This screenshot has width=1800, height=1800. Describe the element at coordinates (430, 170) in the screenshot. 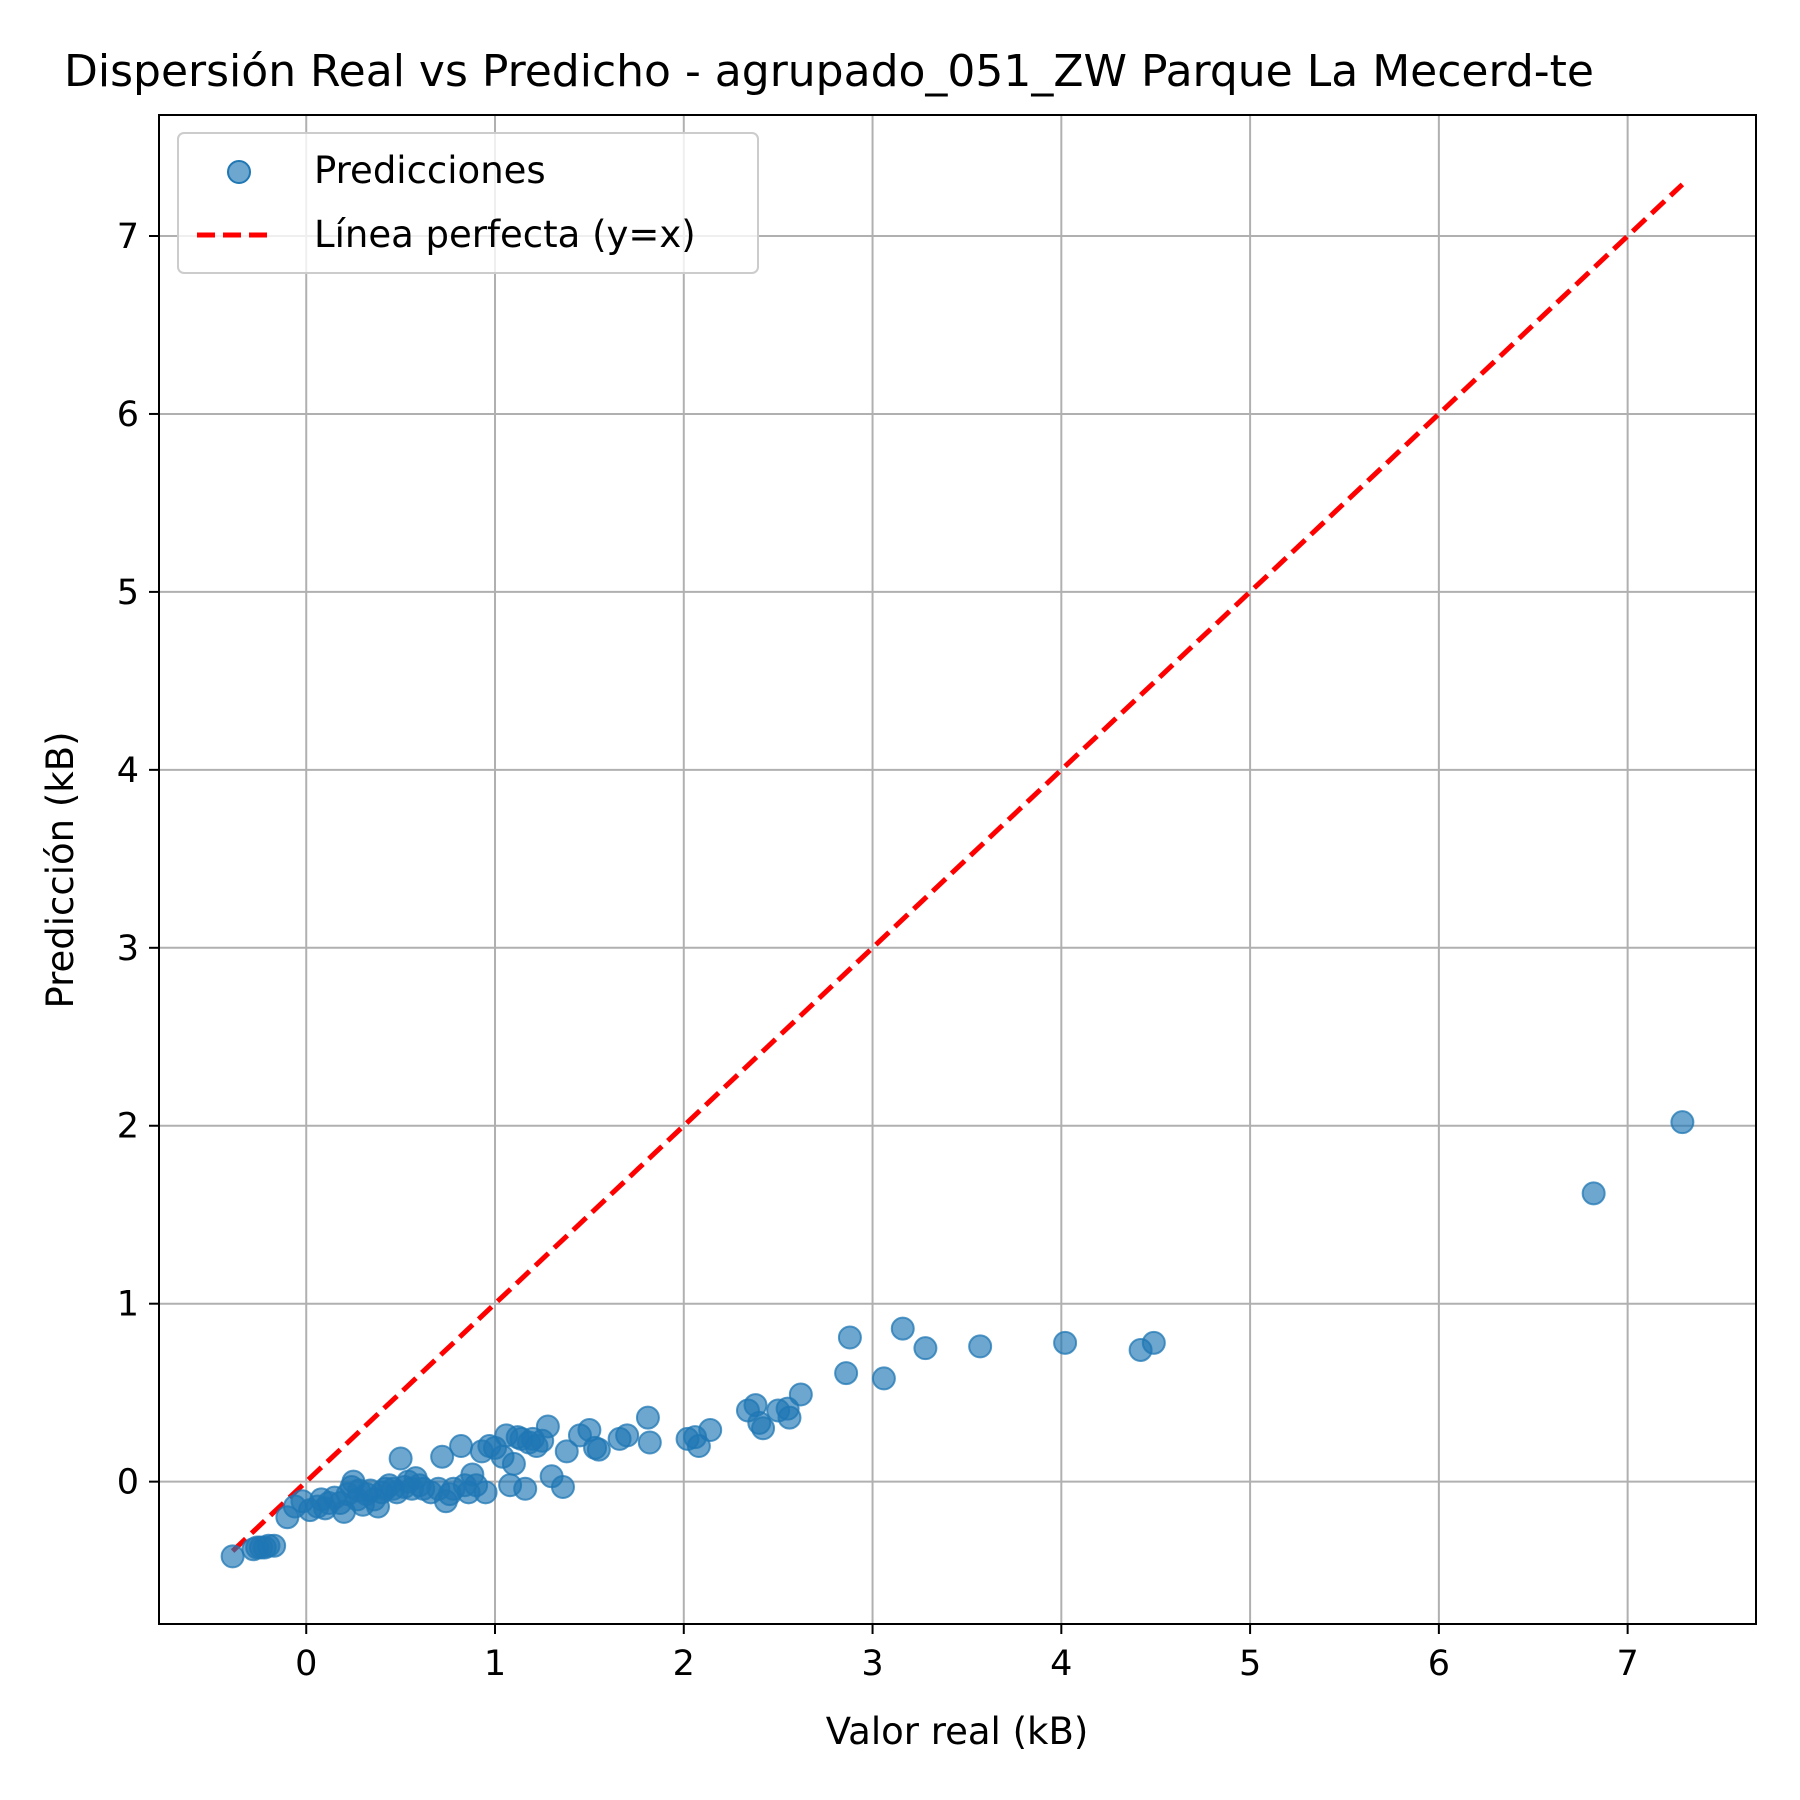

I see `legend-label-predicciones: Predicciones` at that location.